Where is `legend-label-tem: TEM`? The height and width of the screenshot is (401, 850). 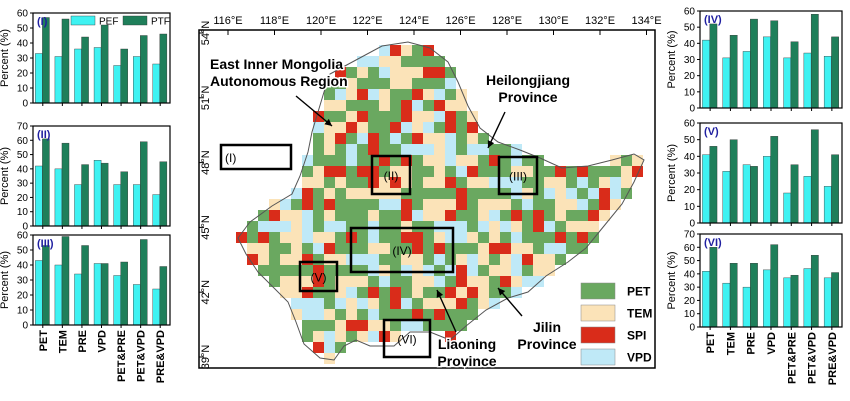
legend-label-tem: TEM is located at coordinates (639, 314).